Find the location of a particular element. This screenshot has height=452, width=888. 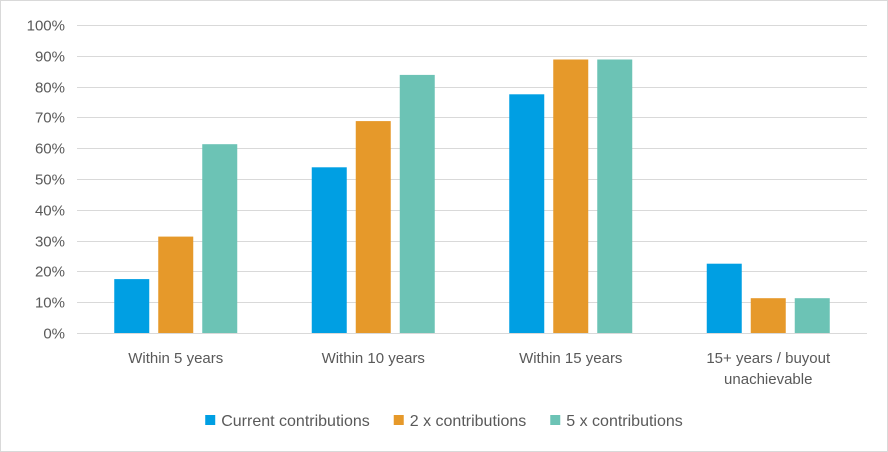

legend-item: 5 x contributions is located at coordinates (616, 421).